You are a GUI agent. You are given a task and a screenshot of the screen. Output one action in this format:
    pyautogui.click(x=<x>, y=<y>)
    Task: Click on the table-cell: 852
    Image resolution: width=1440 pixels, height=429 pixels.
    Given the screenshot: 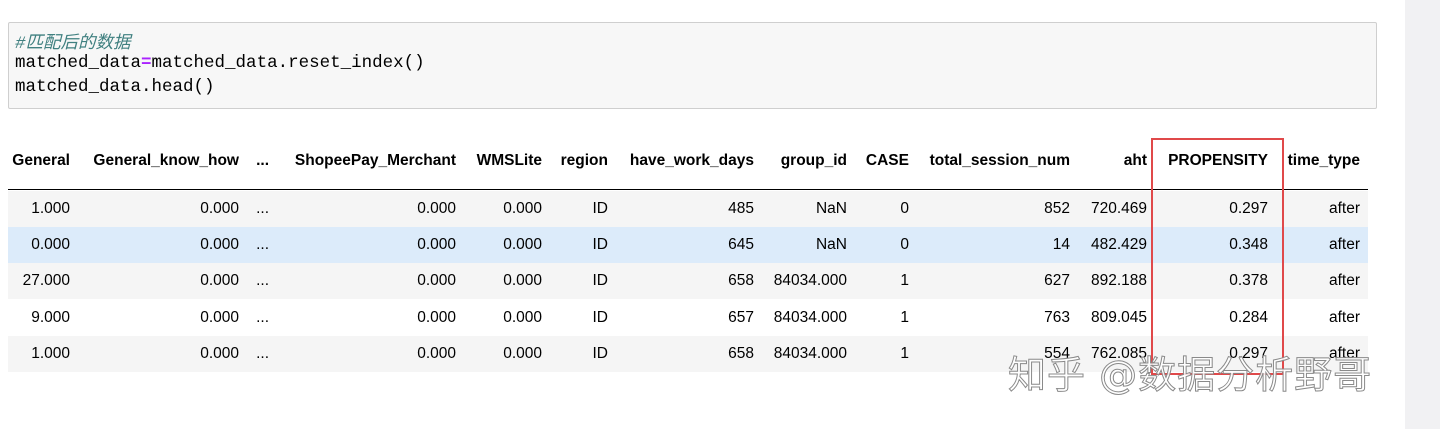 What is the action you would take?
    pyautogui.click(x=1057, y=208)
    